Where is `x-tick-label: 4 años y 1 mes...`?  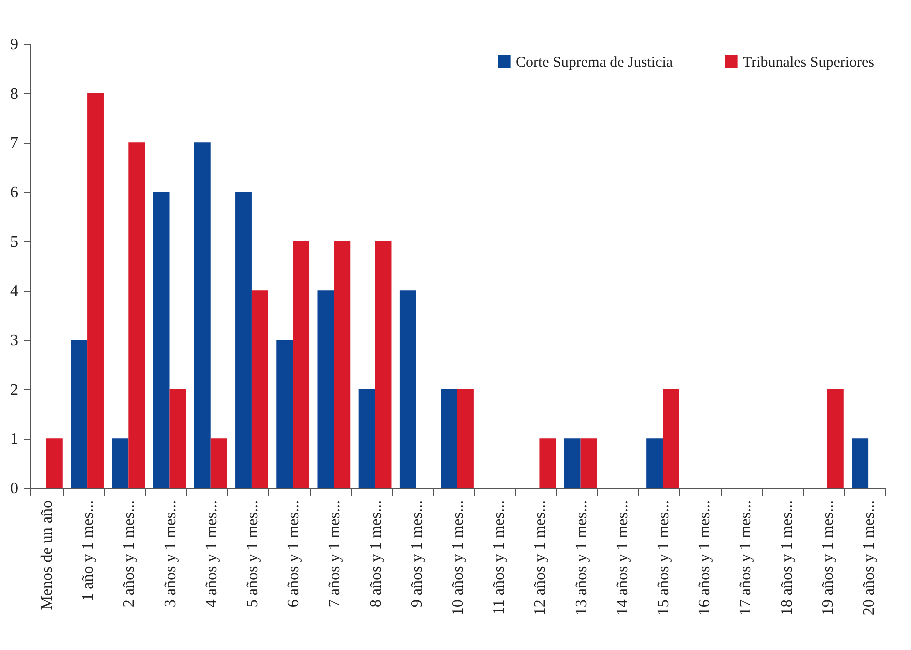
x-tick-label: 4 años y 1 mes... is located at coordinates (211, 554).